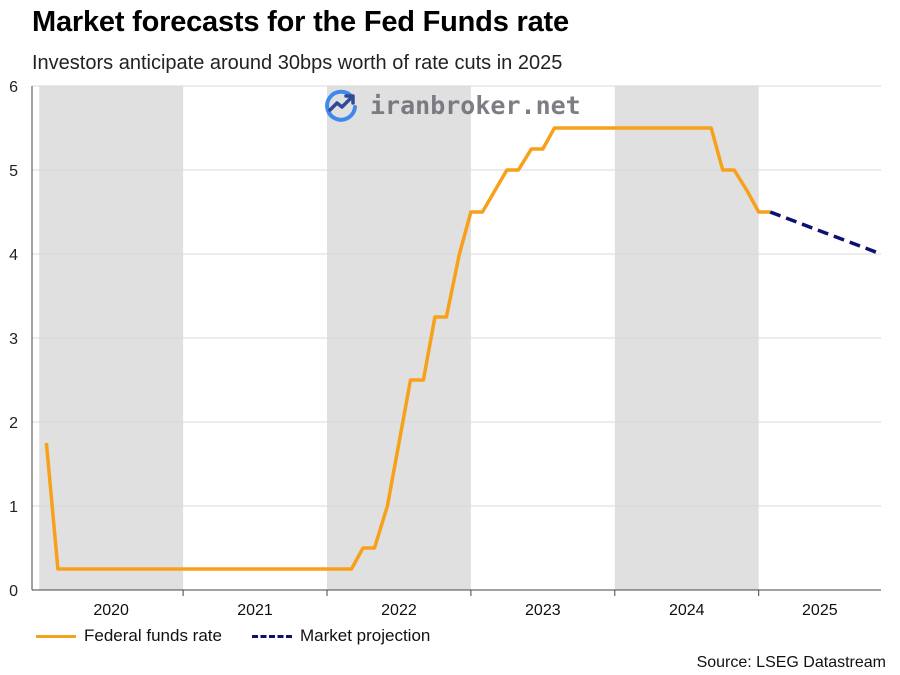  Describe the element at coordinates (399, 610) in the screenshot. I see `x-tick-label-2022: 2022` at that location.